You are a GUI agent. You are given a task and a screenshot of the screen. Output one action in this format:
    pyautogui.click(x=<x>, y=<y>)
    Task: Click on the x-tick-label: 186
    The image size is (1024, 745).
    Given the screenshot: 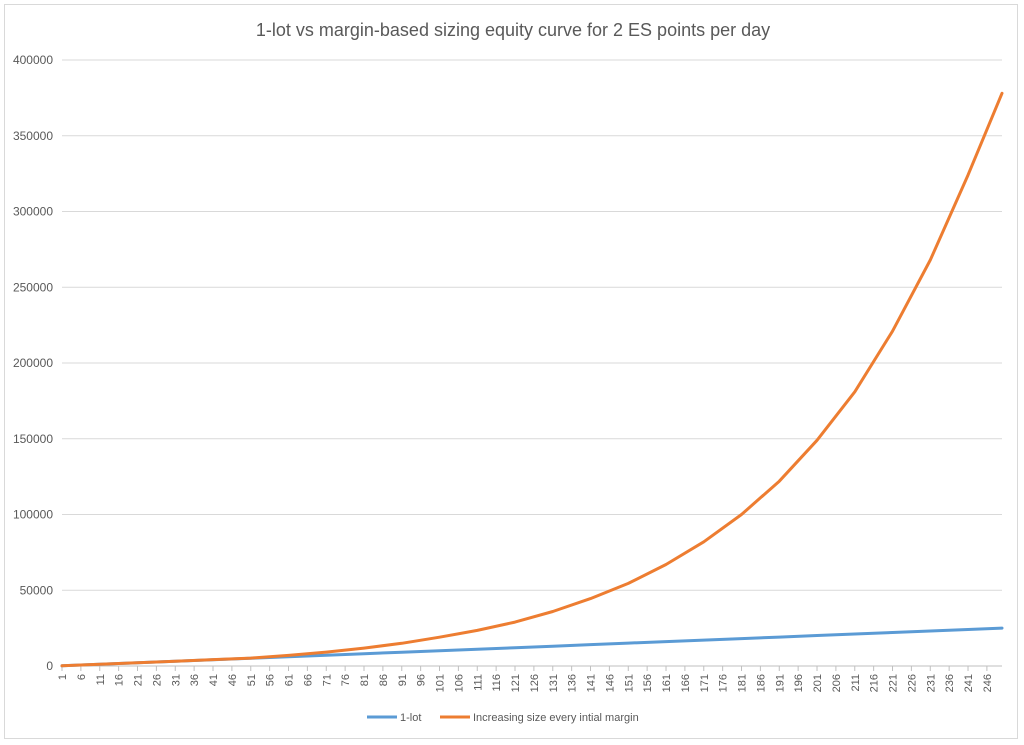 What is the action you would take?
    pyautogui.click(x=761, y=683)
    